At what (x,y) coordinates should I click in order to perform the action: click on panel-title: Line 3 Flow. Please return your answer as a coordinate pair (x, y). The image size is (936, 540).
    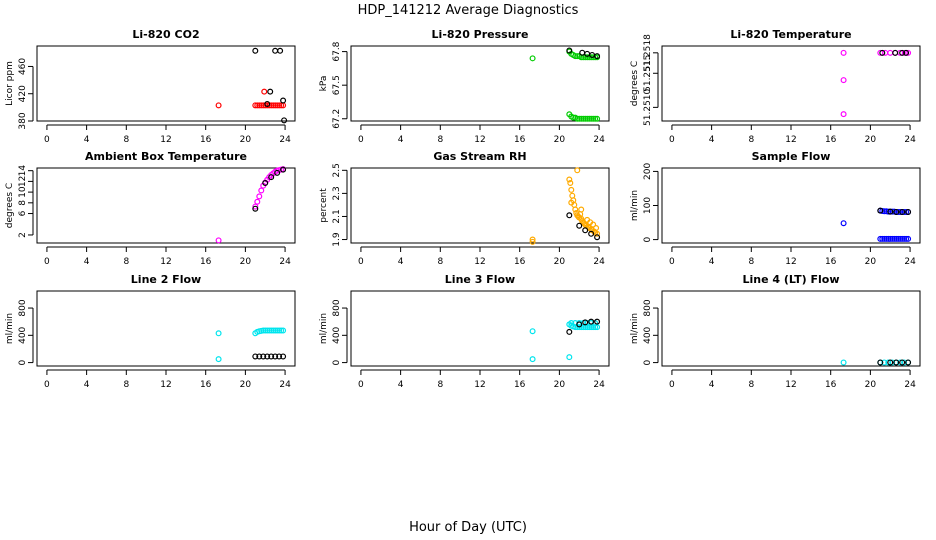
    Looking at the image, I should click on (480, 279).